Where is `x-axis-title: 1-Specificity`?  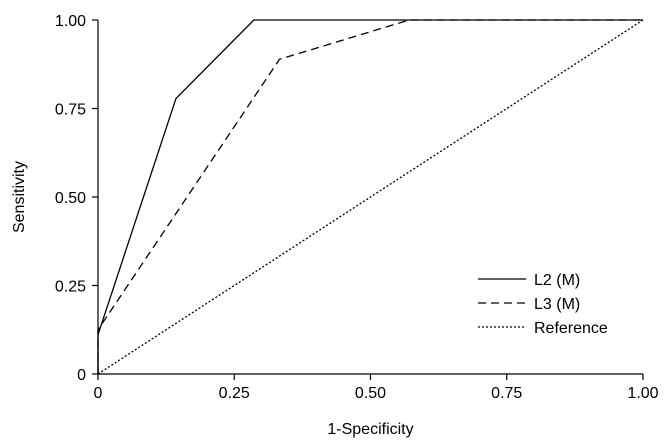
x-axis-title: 1-Specificity is located at coordinates (370, 429).